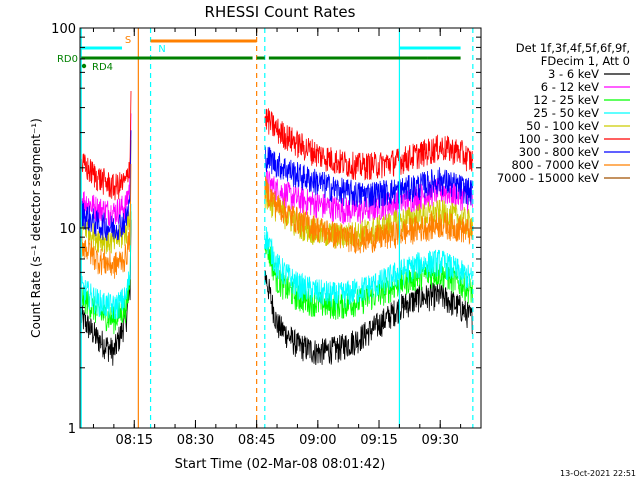 The width and height of the screenshot is (640, 484). I want to click on chart-title: RHESSI Count Rates, so click(280, 12).